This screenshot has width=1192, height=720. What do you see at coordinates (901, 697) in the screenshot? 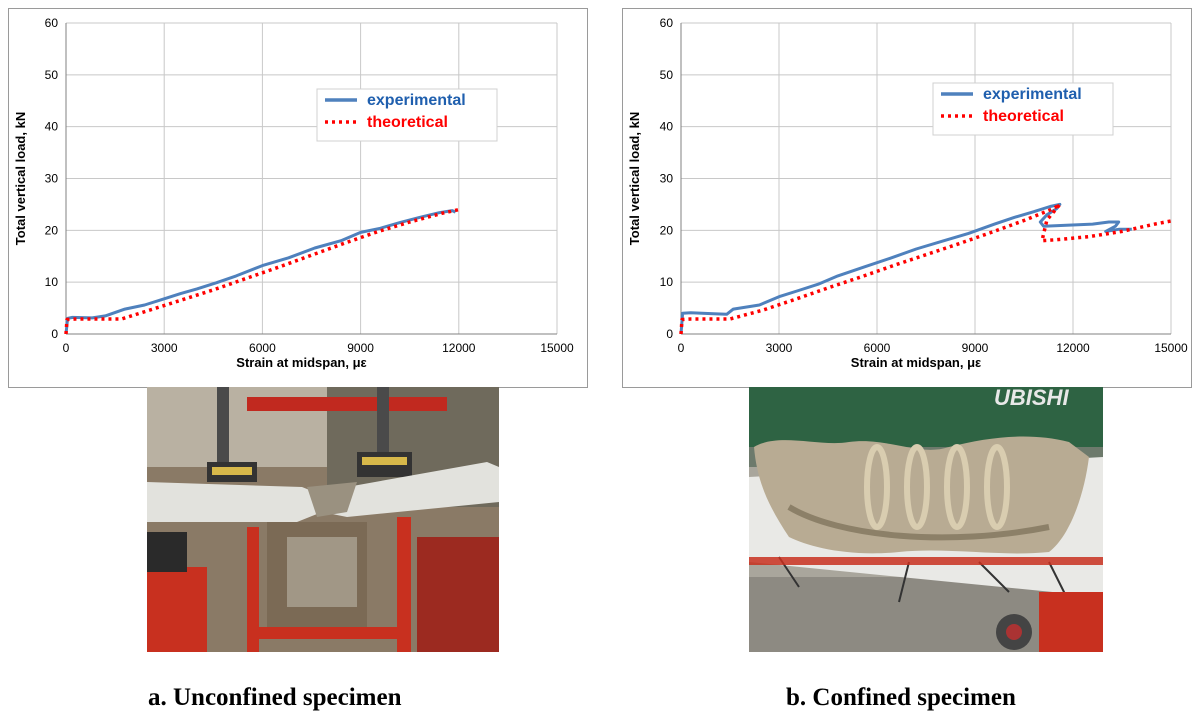
I see `caption-confined: b. Confined specimen` at bounding box center [901, 697].